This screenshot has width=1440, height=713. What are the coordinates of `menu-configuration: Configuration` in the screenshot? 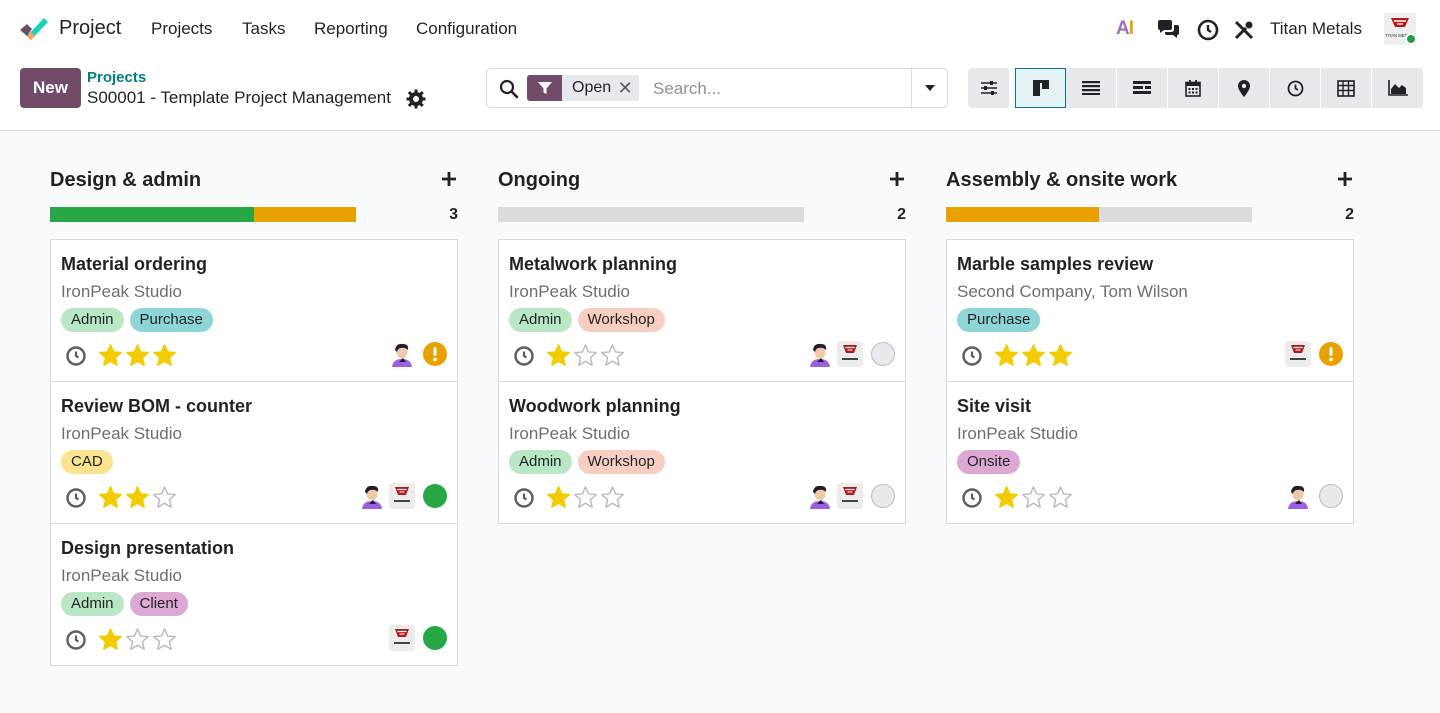 It's located at (467, 28).